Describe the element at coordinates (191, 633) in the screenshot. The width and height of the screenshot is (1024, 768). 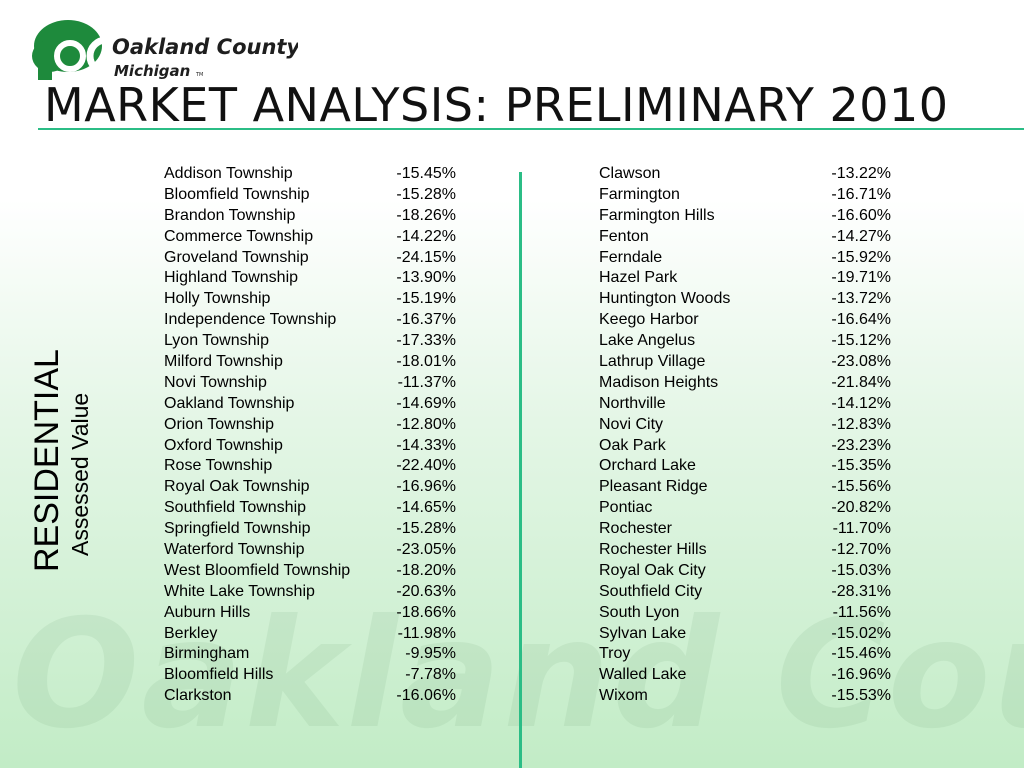
I see `area-name: Berkley` at that location.